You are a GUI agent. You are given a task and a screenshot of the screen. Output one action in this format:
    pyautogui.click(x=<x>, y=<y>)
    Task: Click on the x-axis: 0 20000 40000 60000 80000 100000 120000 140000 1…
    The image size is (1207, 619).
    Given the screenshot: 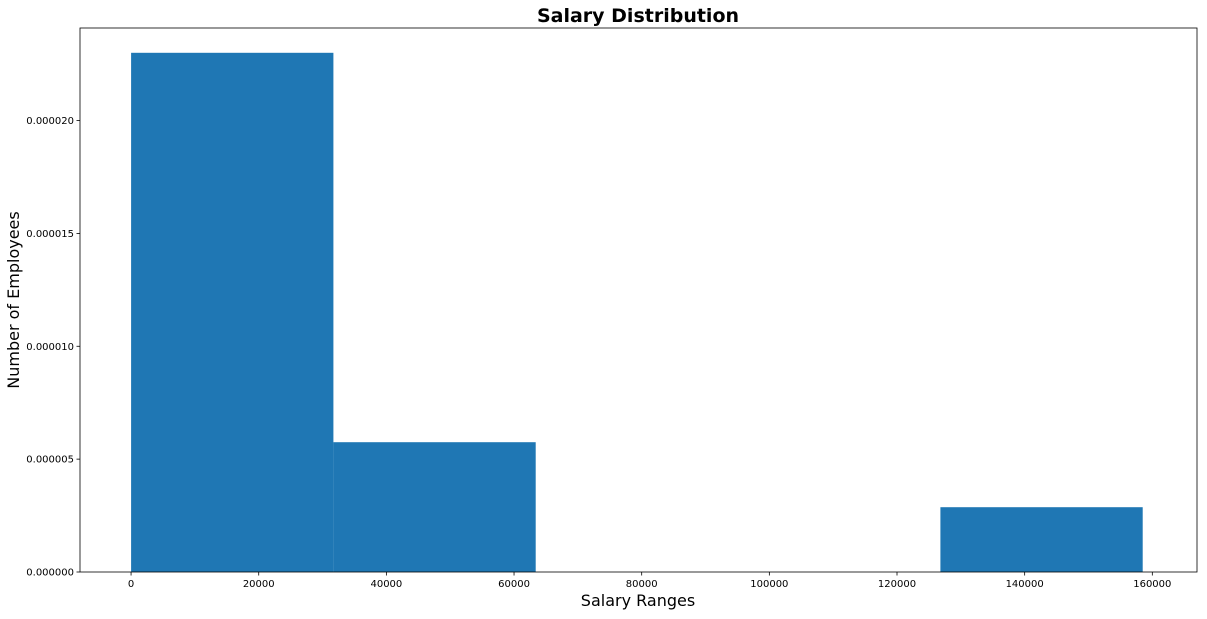 What is the action you would take?
    pyautogui.click(x=649, y=581)
    